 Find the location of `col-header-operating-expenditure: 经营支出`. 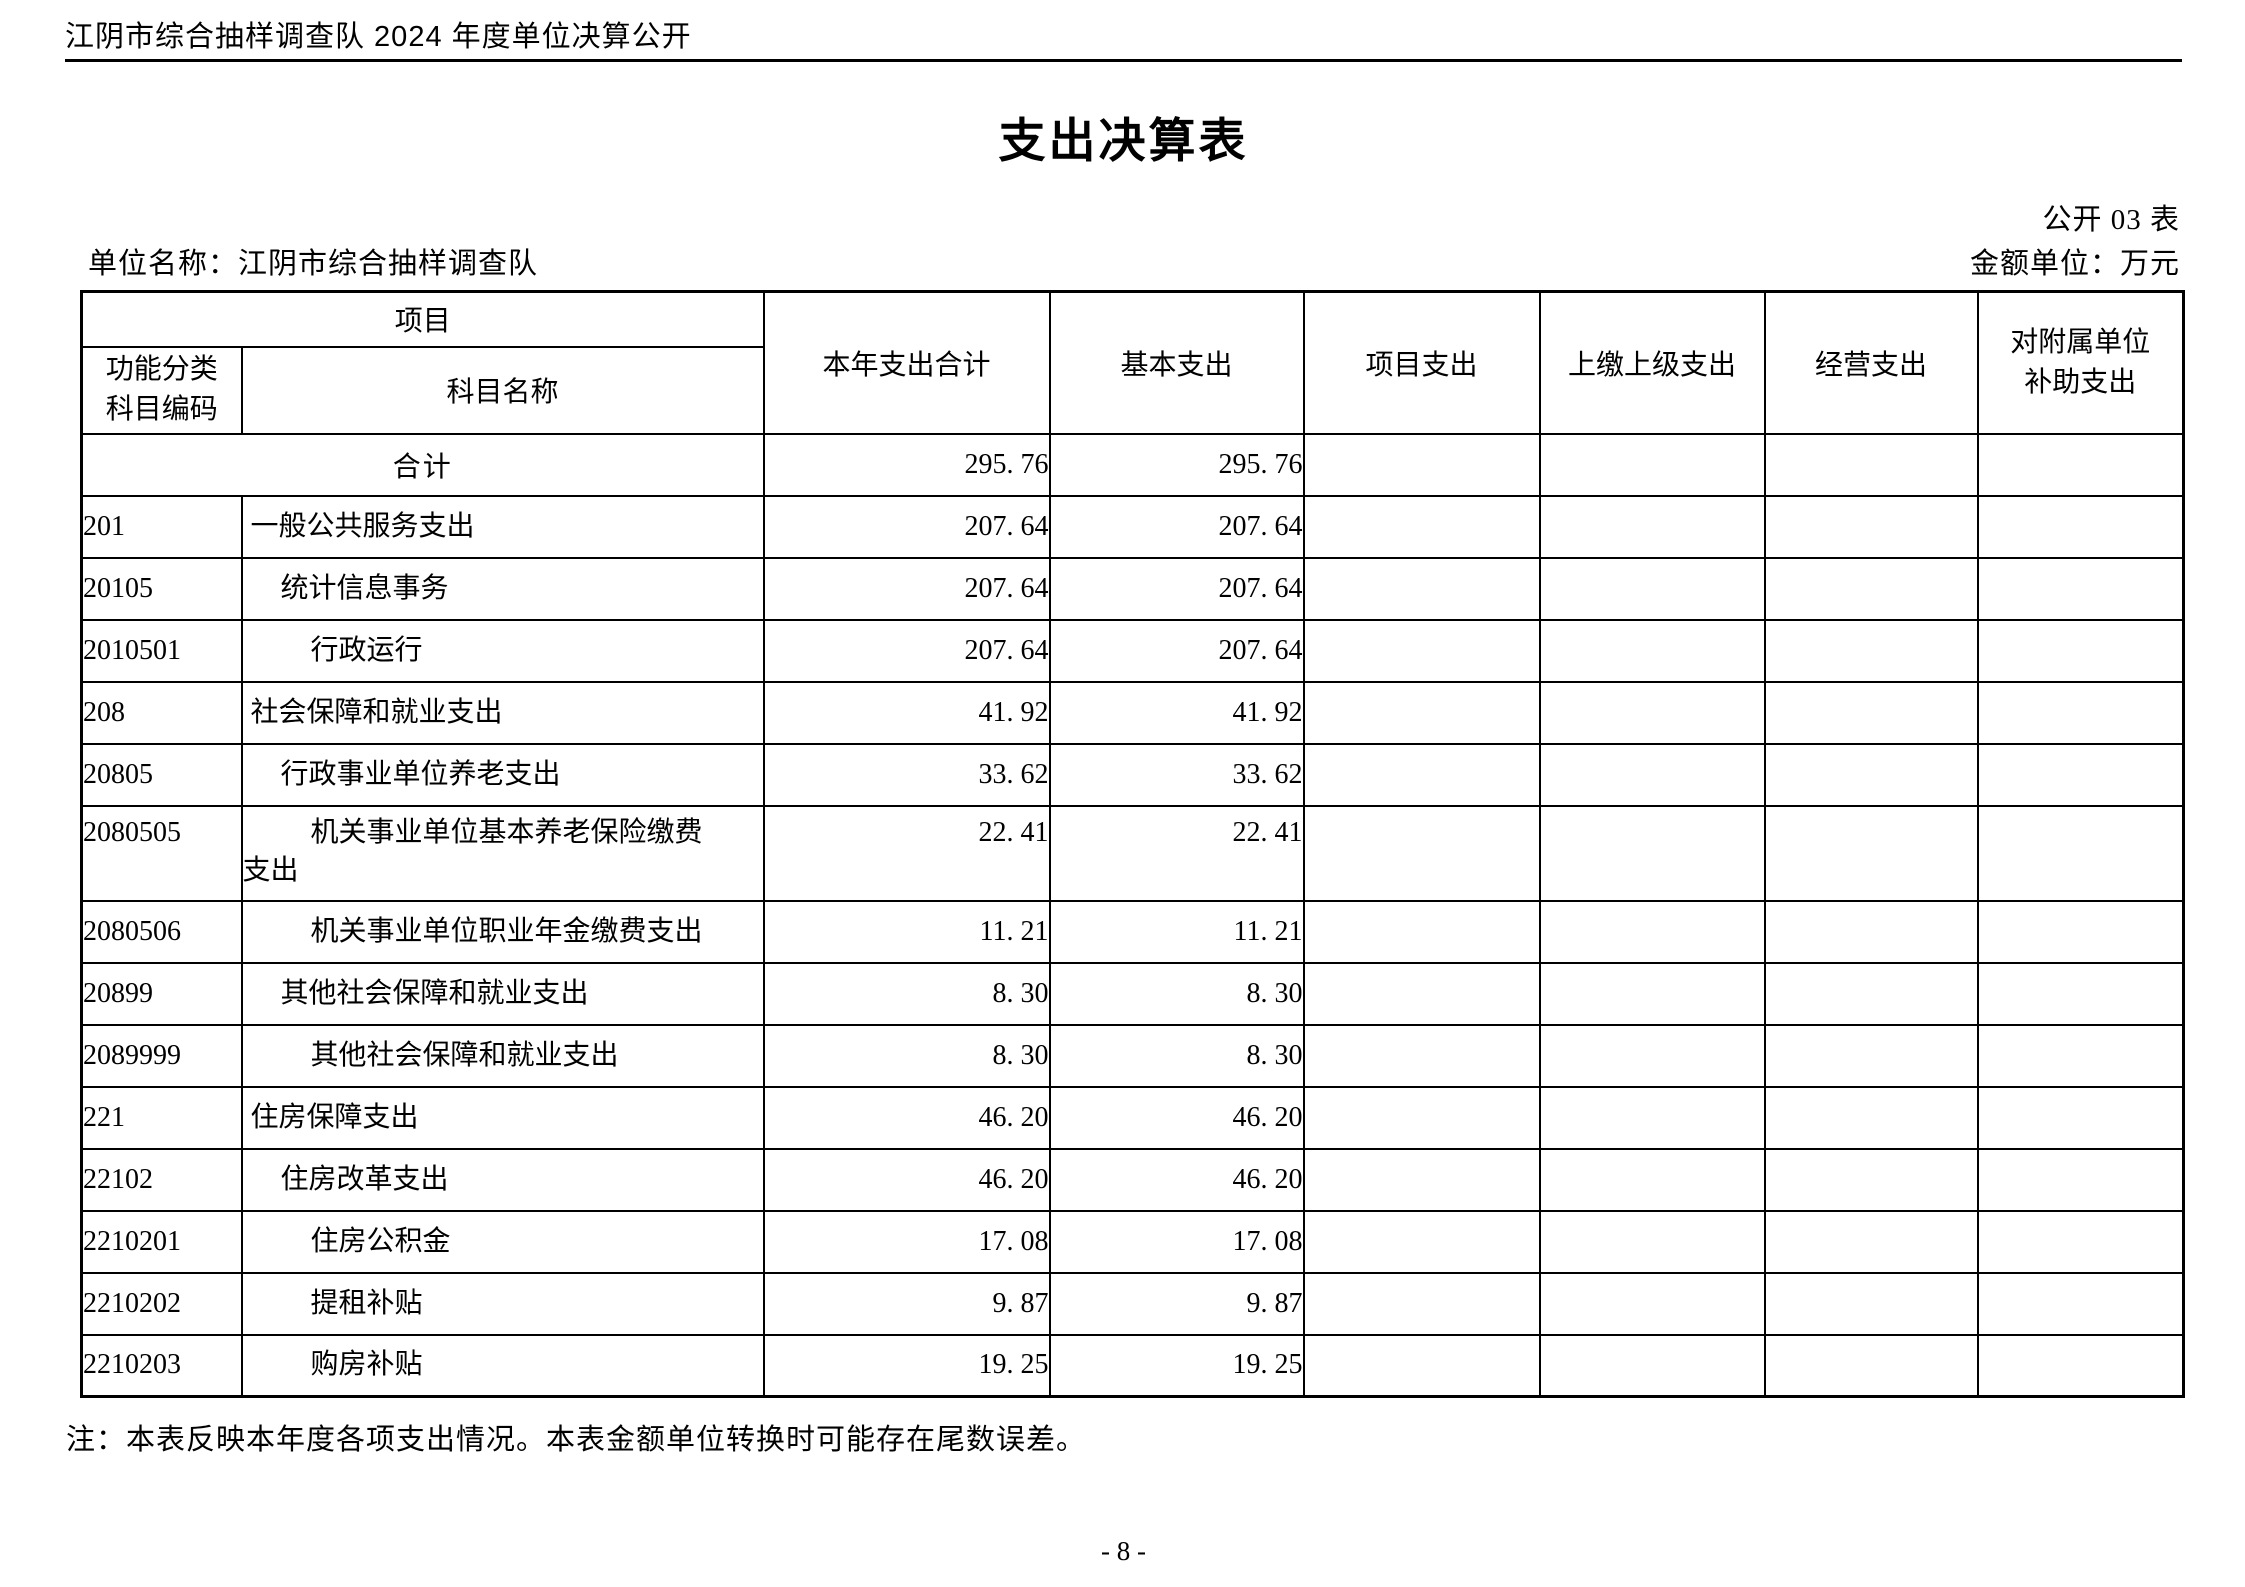

col-header-operating-expenditure: 经营支出 is located at coordinates (1871, 362).